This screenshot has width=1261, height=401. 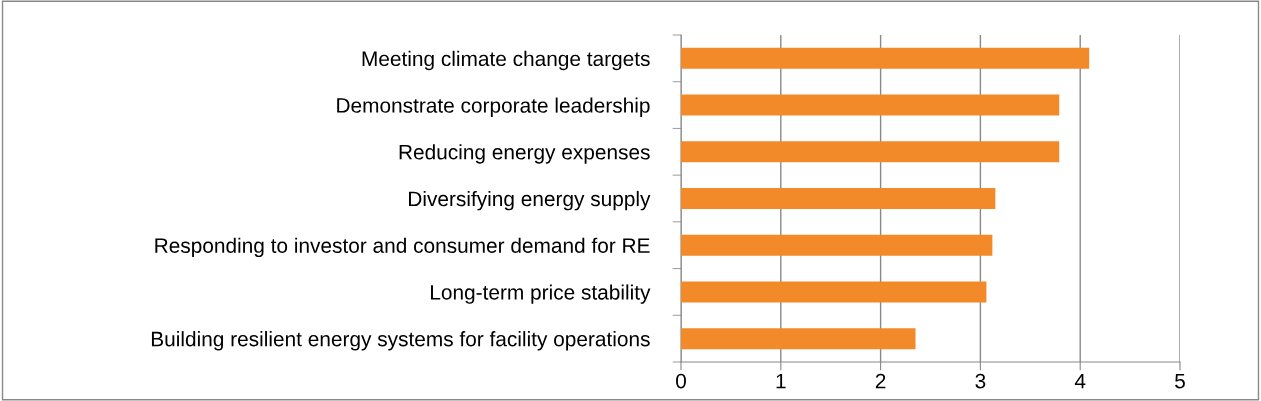 What do you see at coordinates (541, 294) in the screenshot?
I see `y-tick-label: Long-term price stability` at bounding box center [541, 294].